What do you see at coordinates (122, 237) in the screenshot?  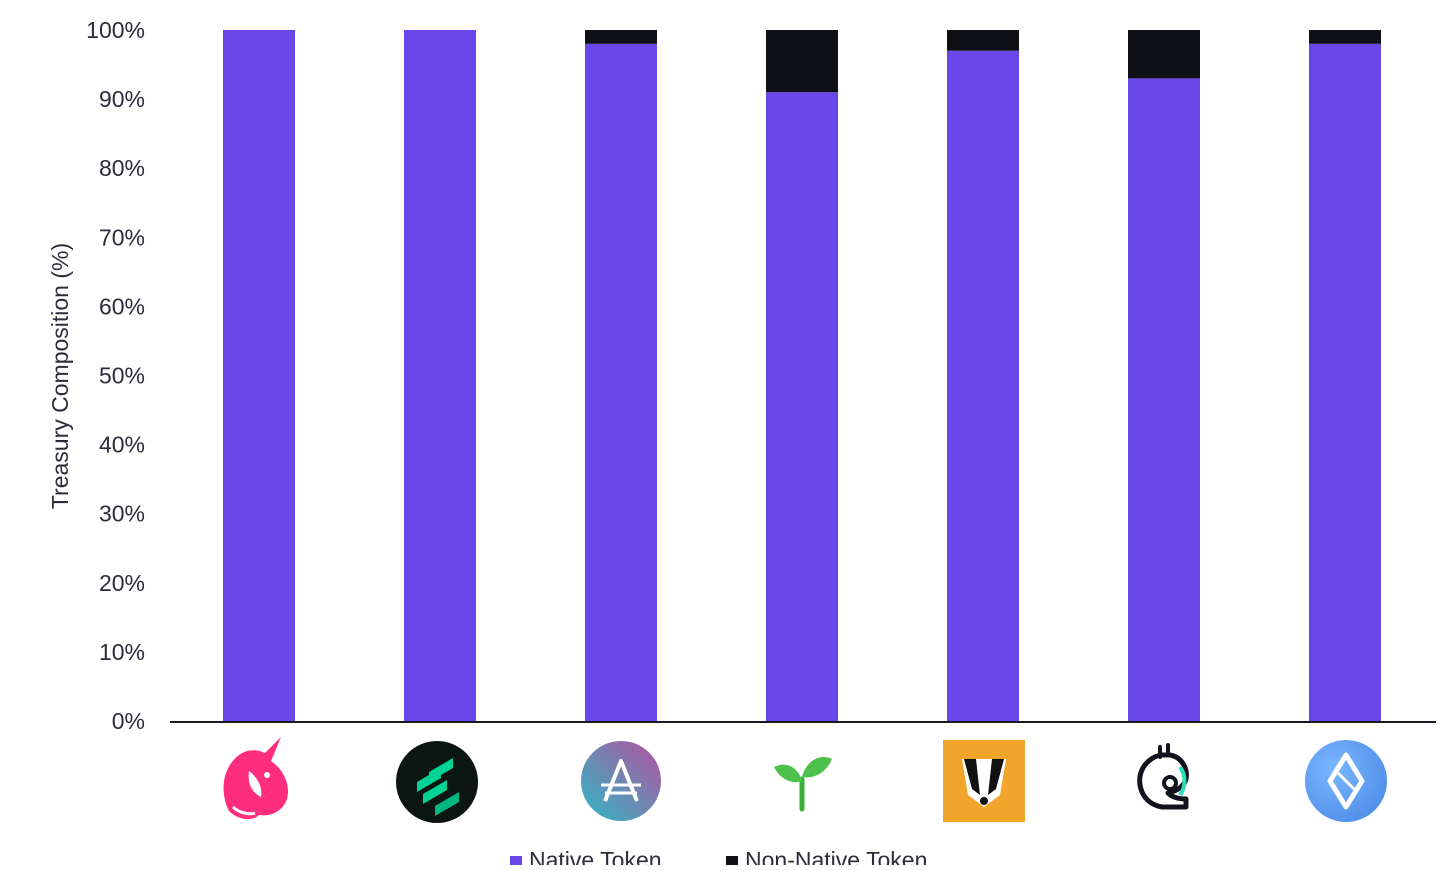 I see `y-tick-label: 70%` at bounding box center [122, 237].